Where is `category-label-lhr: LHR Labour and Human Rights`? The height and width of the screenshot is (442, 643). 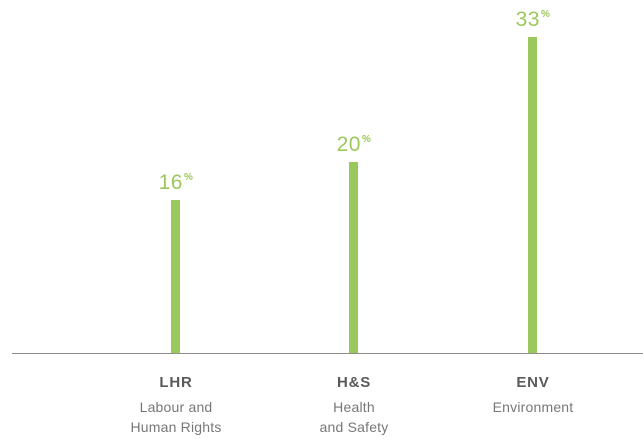 category-label-lhr: LHR Labour and Human Rights is located at coordinates (176, 405).